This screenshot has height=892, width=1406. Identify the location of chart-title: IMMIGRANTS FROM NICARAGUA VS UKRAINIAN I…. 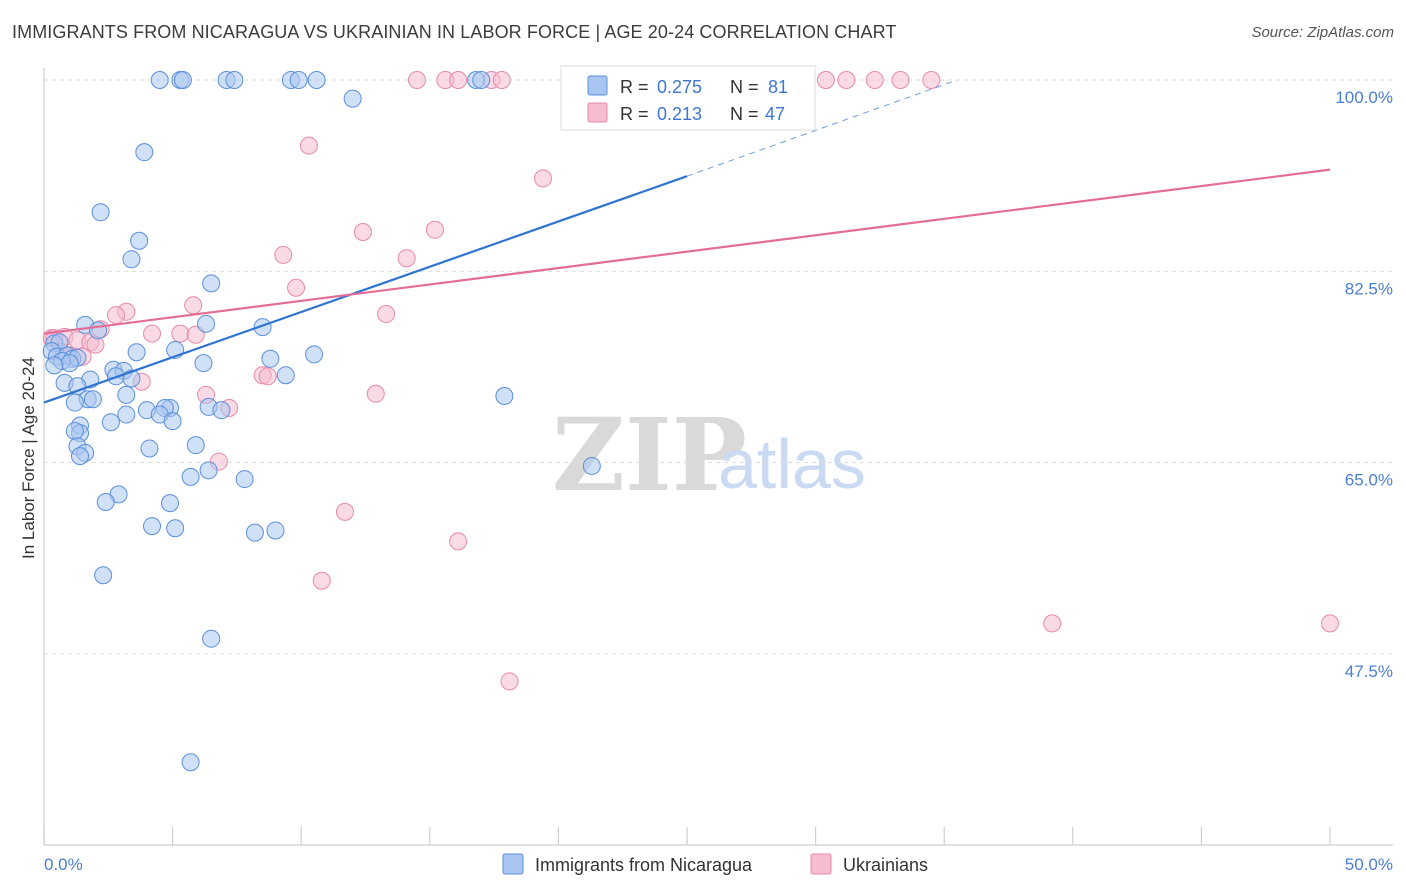
(454, 32).